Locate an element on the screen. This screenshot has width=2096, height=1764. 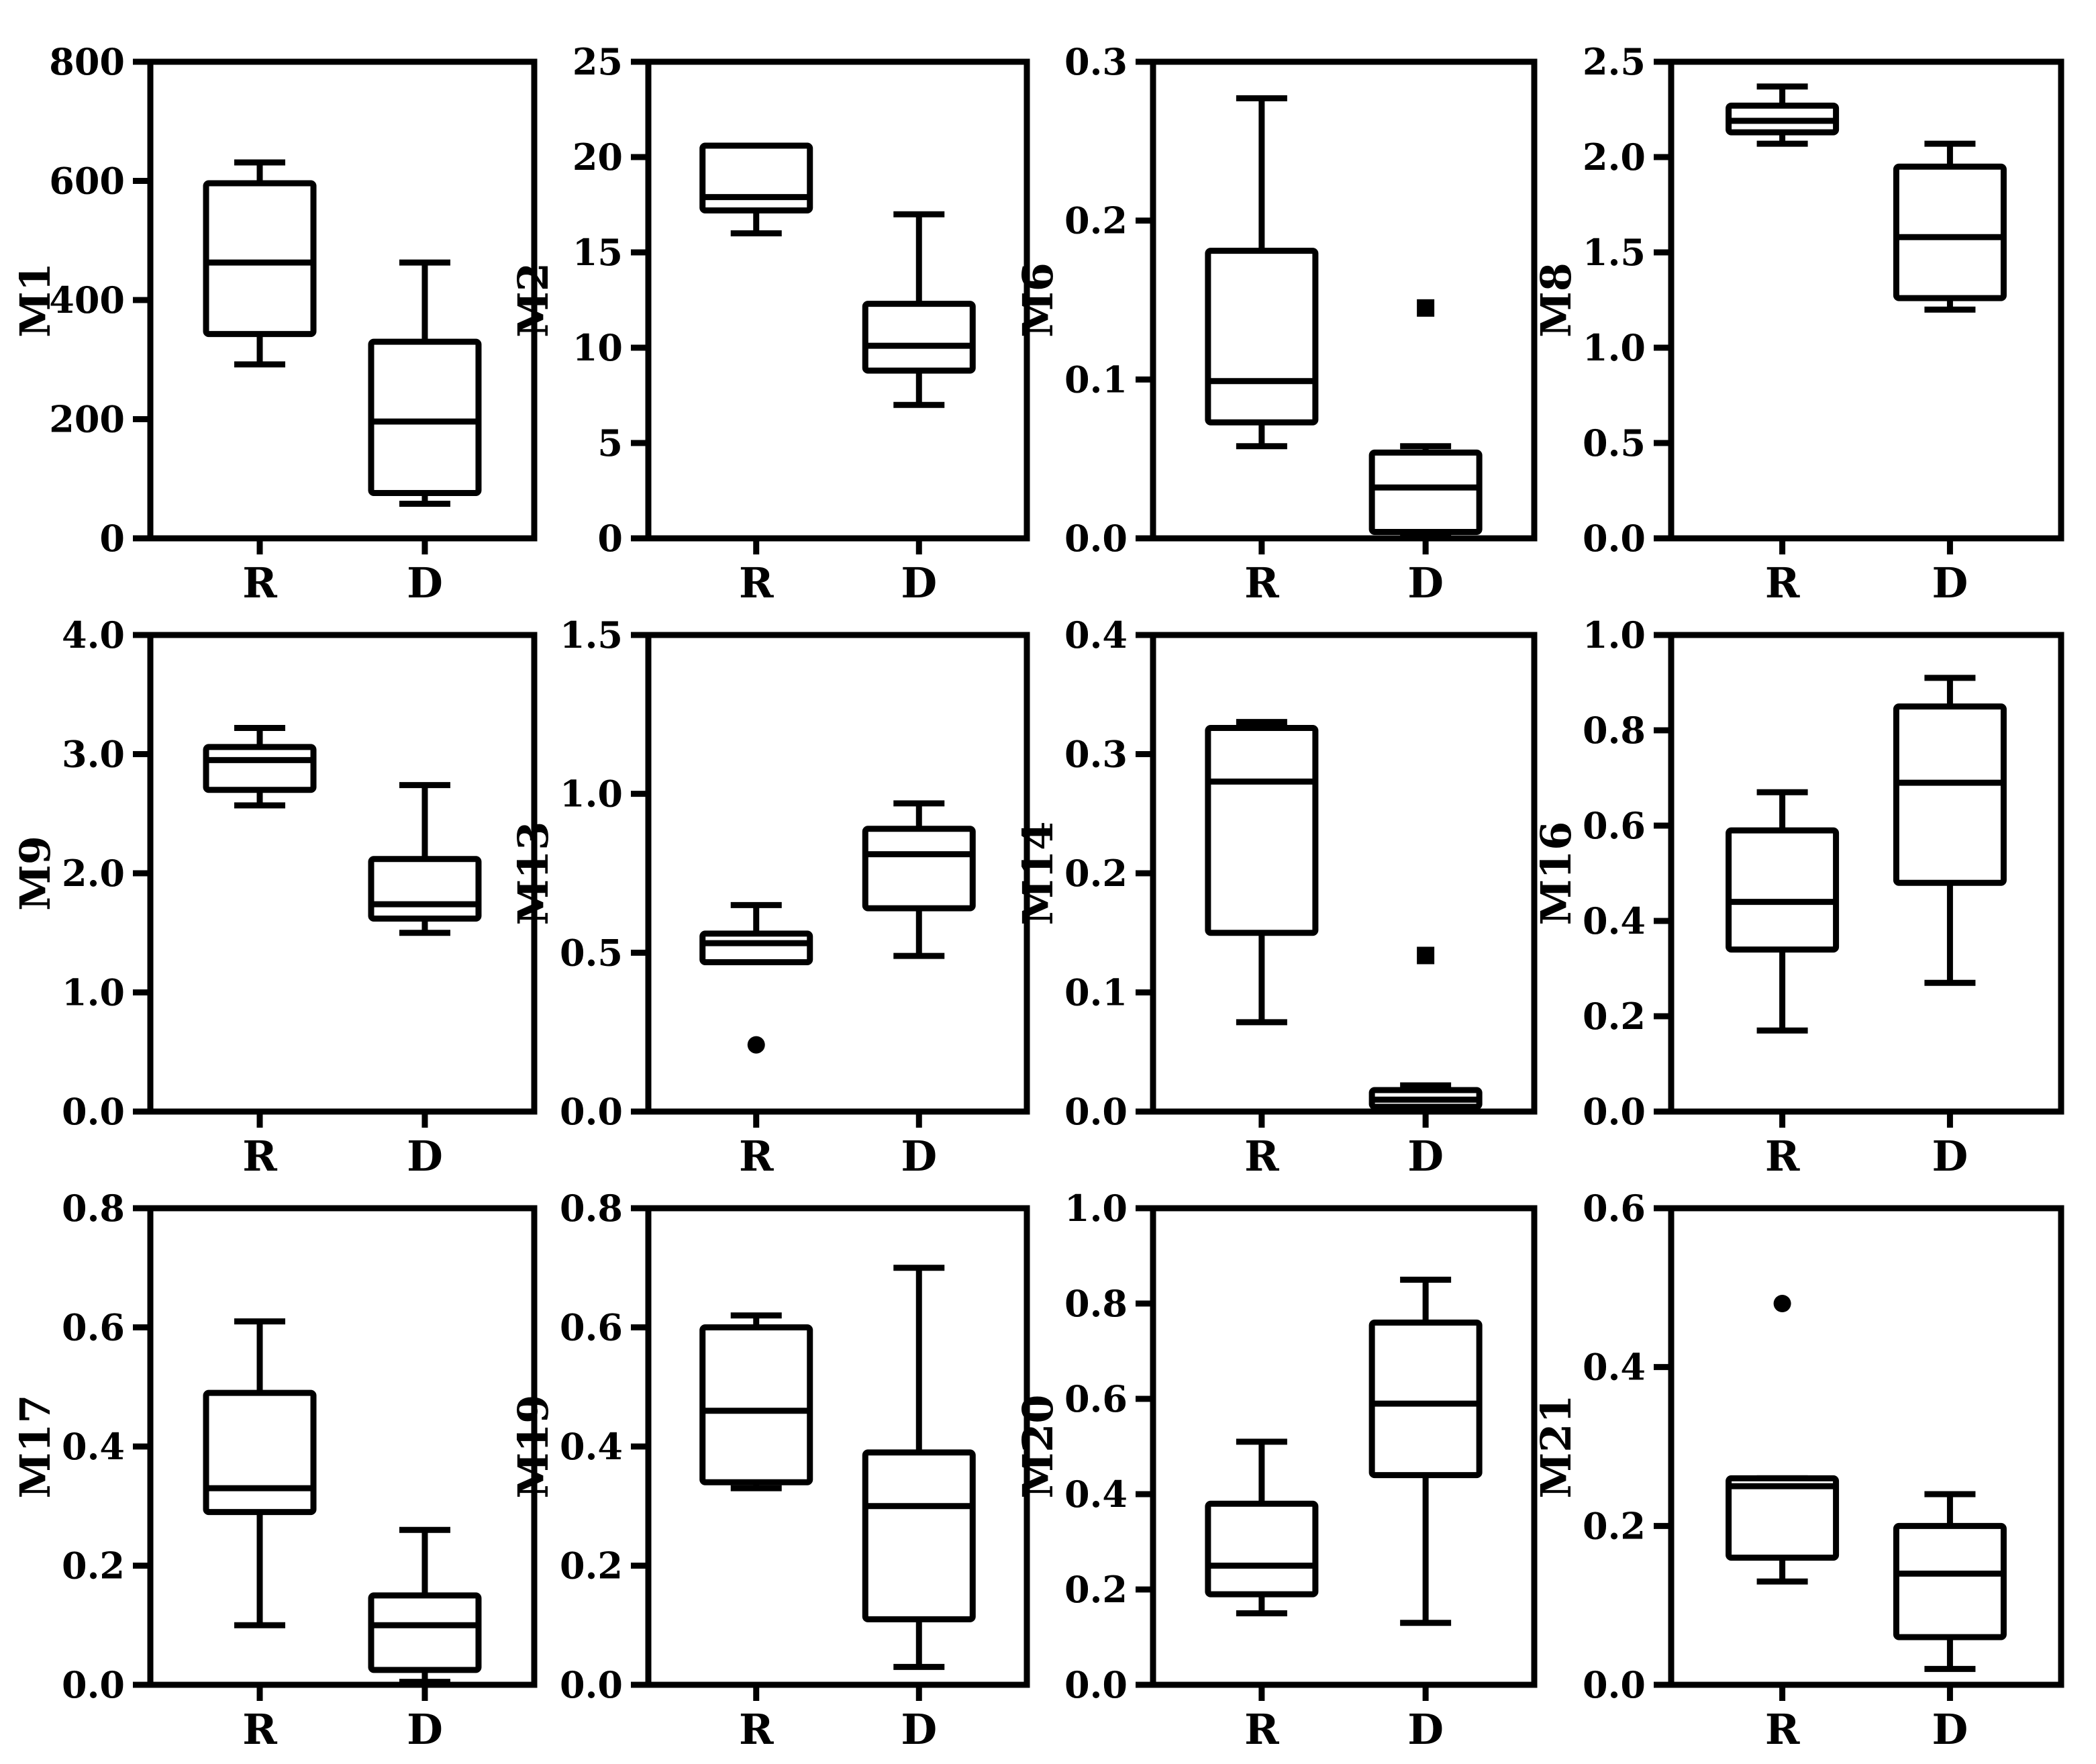
y-tick-label: 20 is located at coordinates (597, 158).